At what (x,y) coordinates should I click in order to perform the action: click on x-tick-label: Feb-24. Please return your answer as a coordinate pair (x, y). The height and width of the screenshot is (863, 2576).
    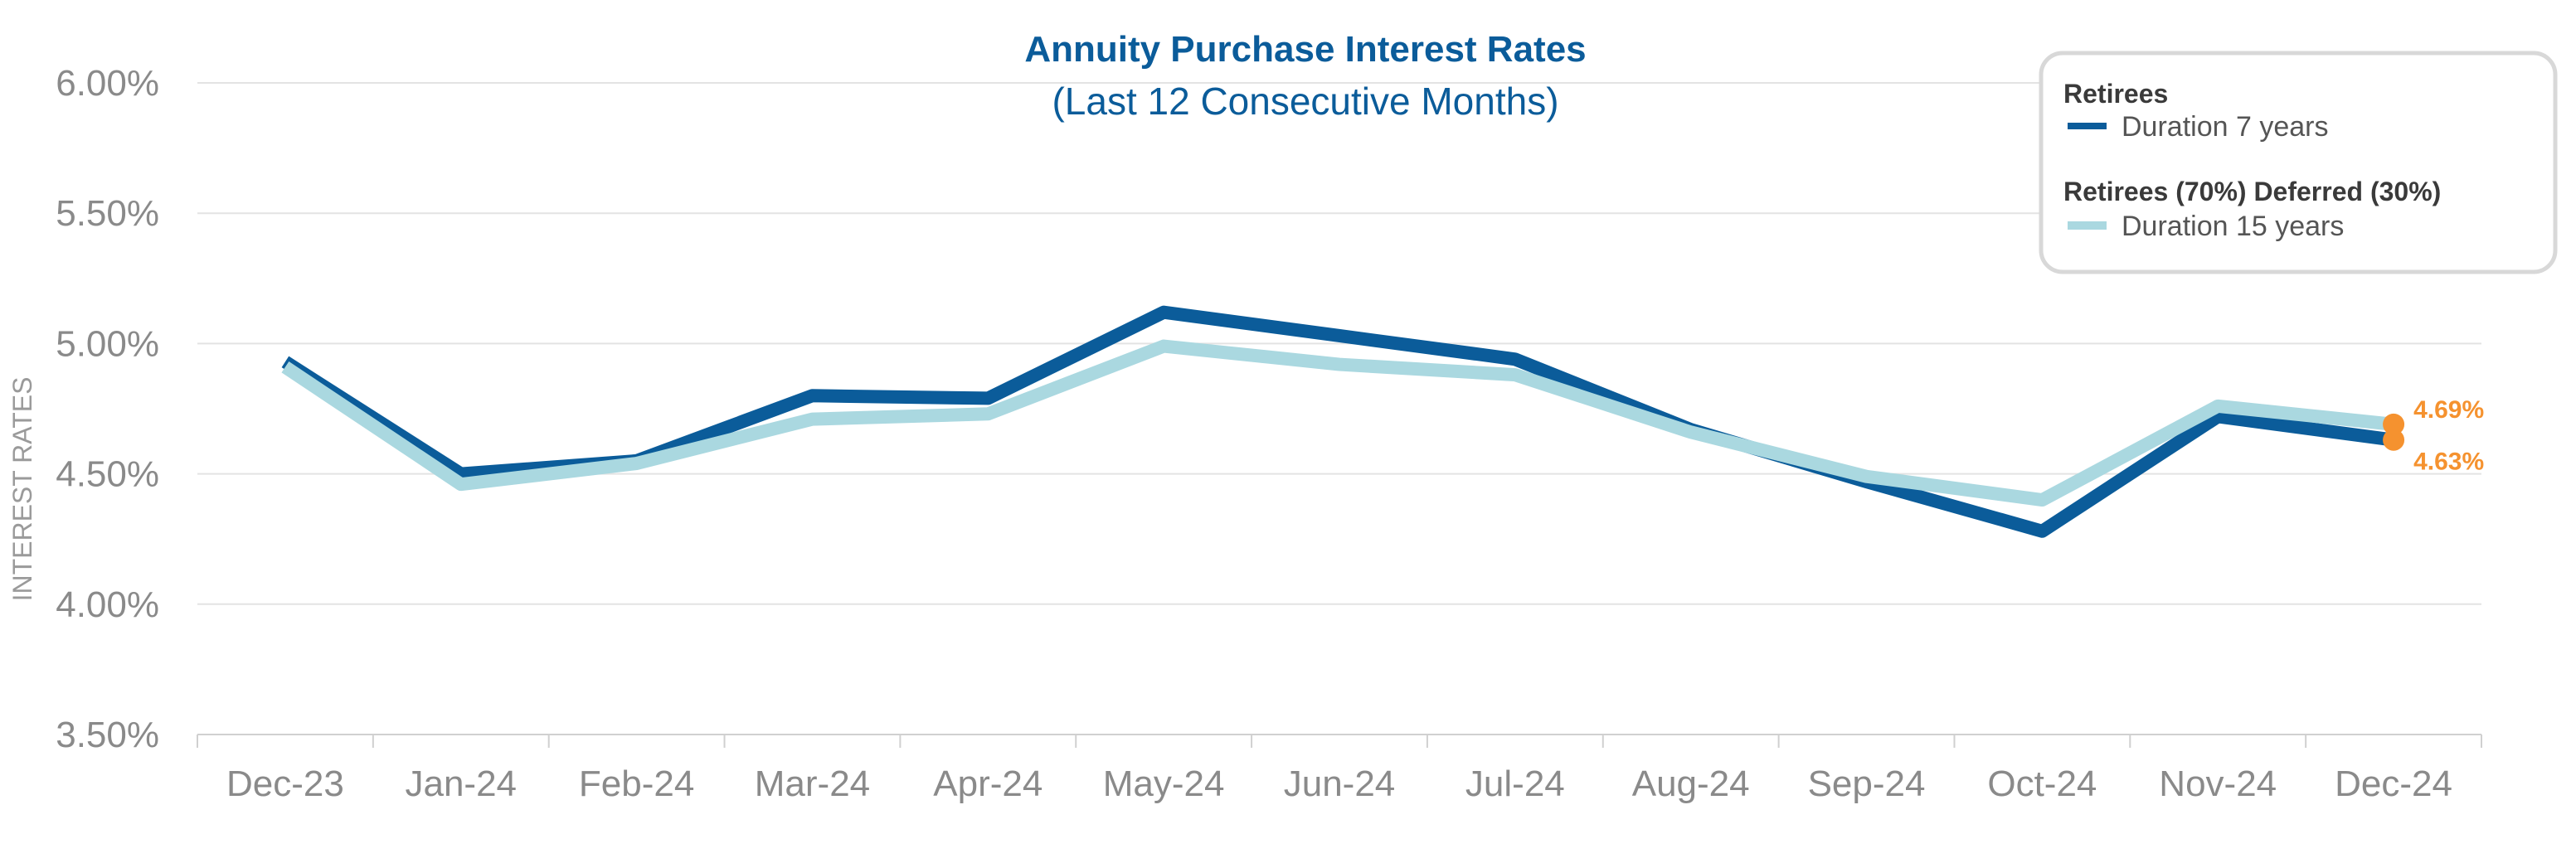
    Looking at the image, I should click on (636, 784).